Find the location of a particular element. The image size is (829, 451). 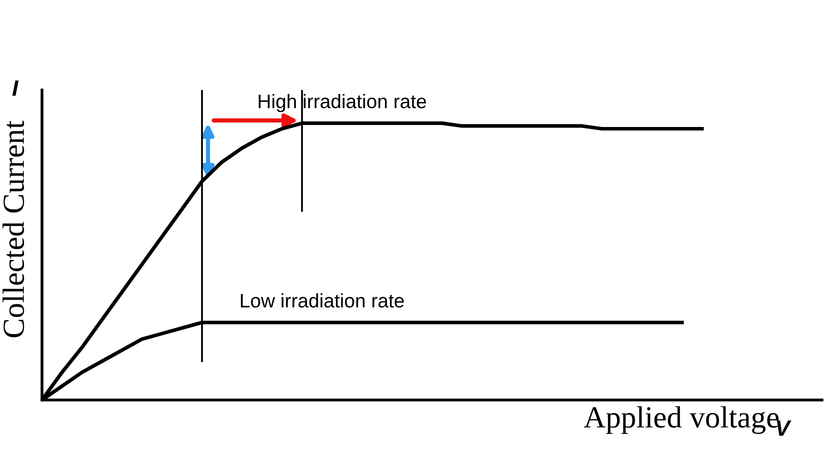

series-label: Low irradiation rate is located at coordinates (322, 300).